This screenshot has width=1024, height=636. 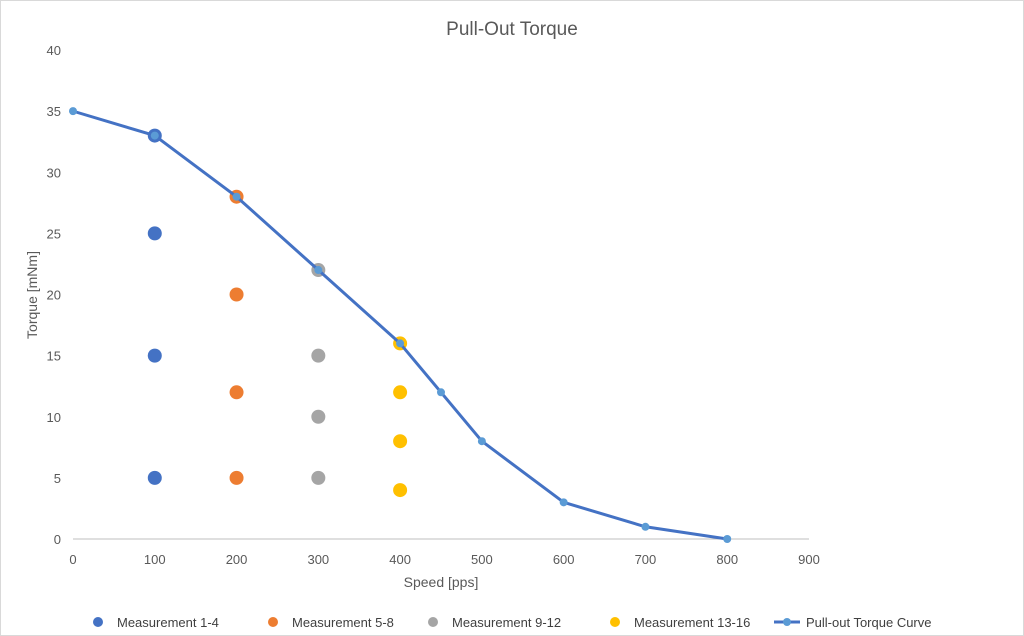 I want to click on x-tick-labels: 0 100 200 300 400 500 600 700 800 900, so click(x=444, y=559).